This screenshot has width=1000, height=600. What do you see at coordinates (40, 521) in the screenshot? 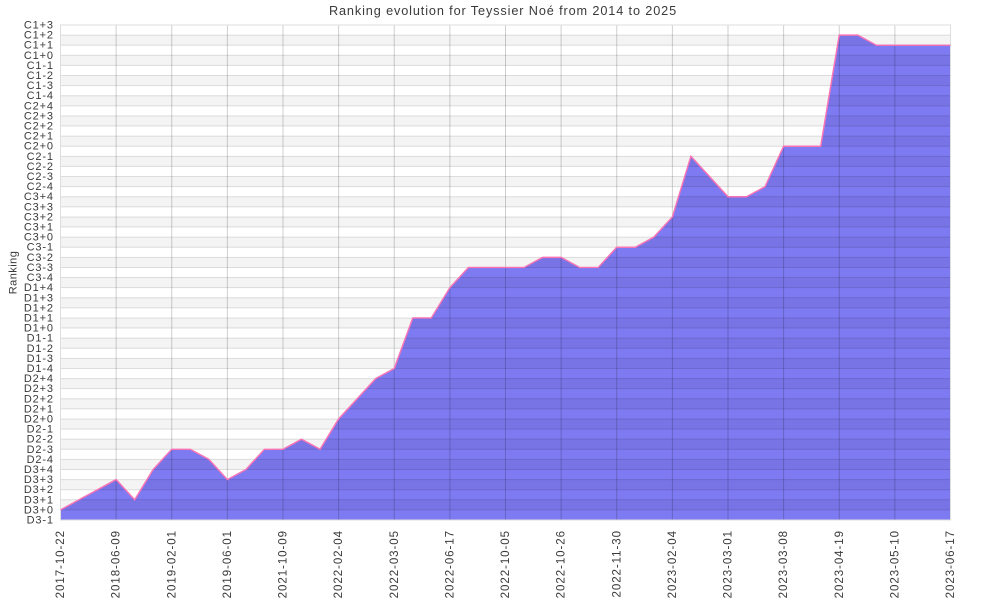
I see `svg-text: D3-1` at bounding box center [40, 521].